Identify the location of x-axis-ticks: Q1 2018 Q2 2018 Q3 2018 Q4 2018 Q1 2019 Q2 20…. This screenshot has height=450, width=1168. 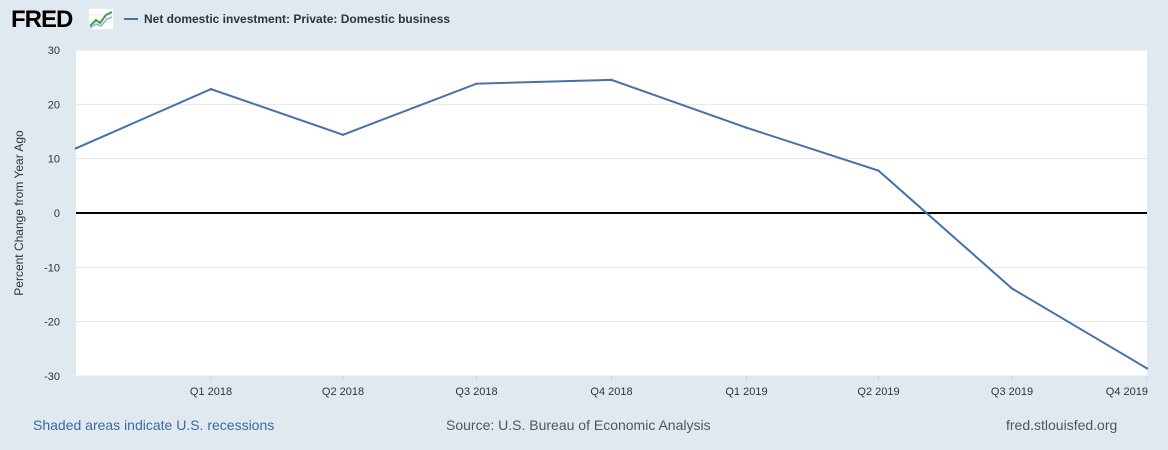
(669, 387).